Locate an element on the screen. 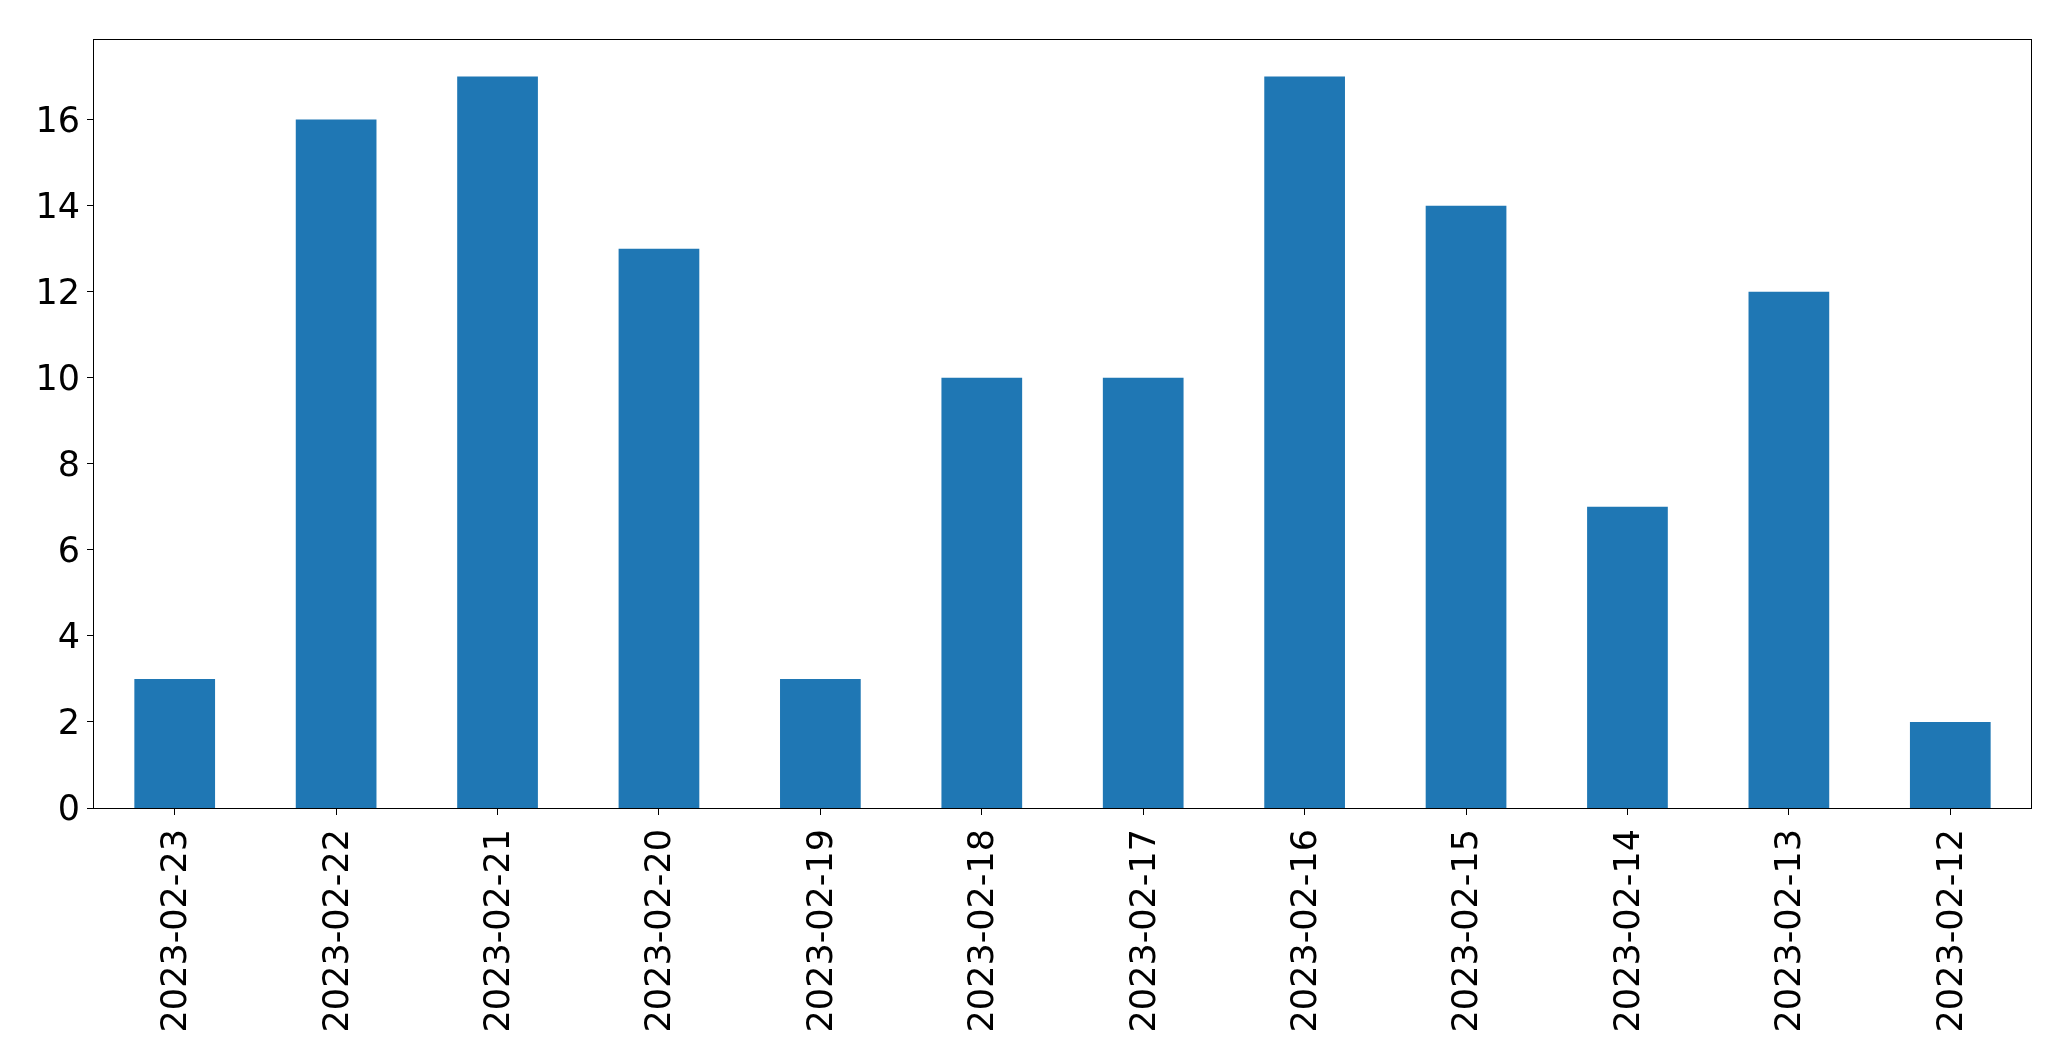 The height and width of the screenshot is (1061, 2071). x-tick-label: 2023-02-16 is located at coordinates (1303, 931).